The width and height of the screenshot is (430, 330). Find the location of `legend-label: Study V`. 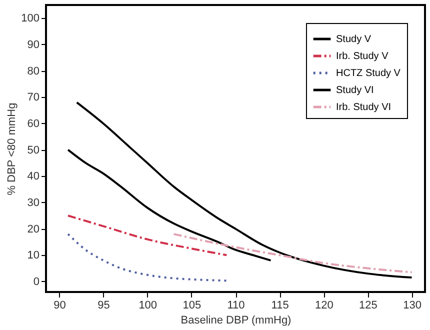

legend-label: Study V is located at coordinates (354, 39).